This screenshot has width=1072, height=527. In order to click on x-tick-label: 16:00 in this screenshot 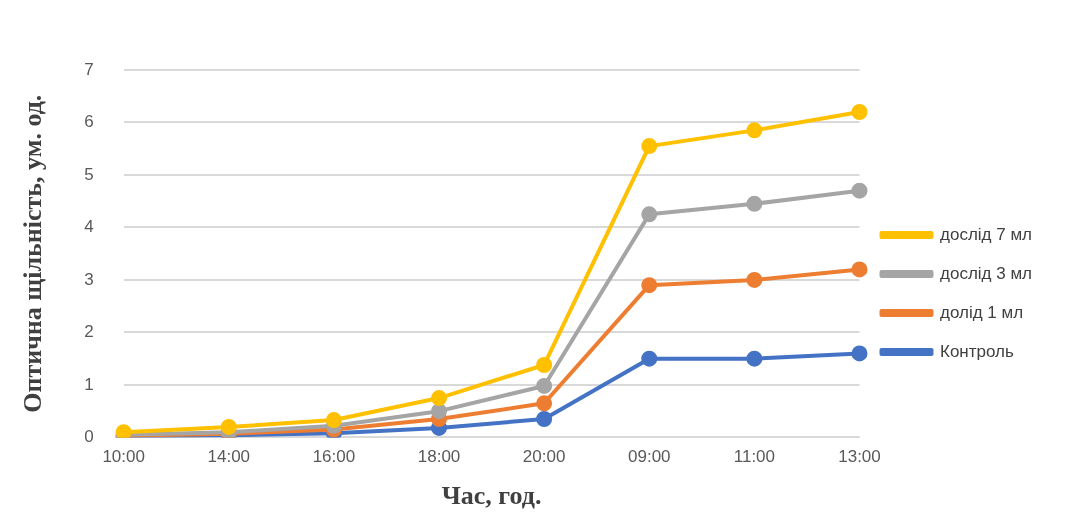, I will do `click(334, 457)`.